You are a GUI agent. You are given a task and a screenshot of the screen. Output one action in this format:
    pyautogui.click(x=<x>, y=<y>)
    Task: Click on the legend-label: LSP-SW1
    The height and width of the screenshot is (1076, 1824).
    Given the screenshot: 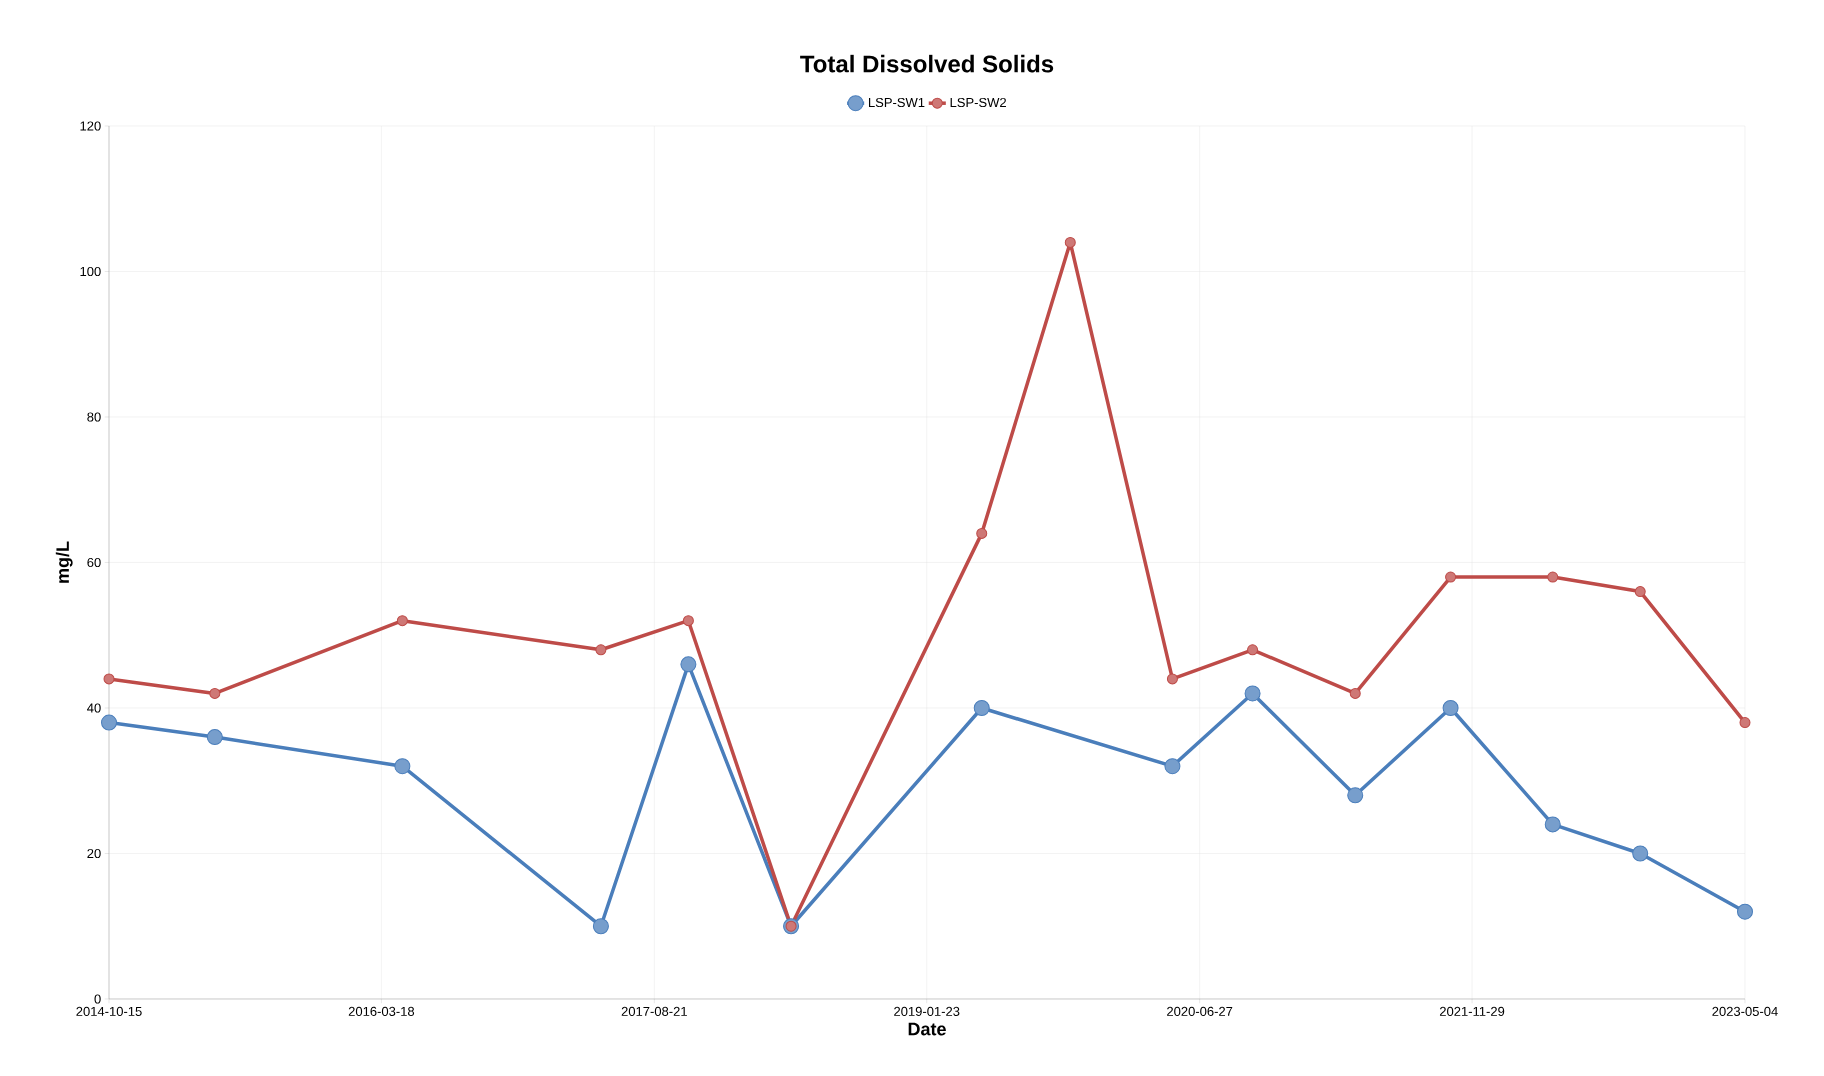 What is the action you would take?
    pyautogui.click(x=896, y=102)
    